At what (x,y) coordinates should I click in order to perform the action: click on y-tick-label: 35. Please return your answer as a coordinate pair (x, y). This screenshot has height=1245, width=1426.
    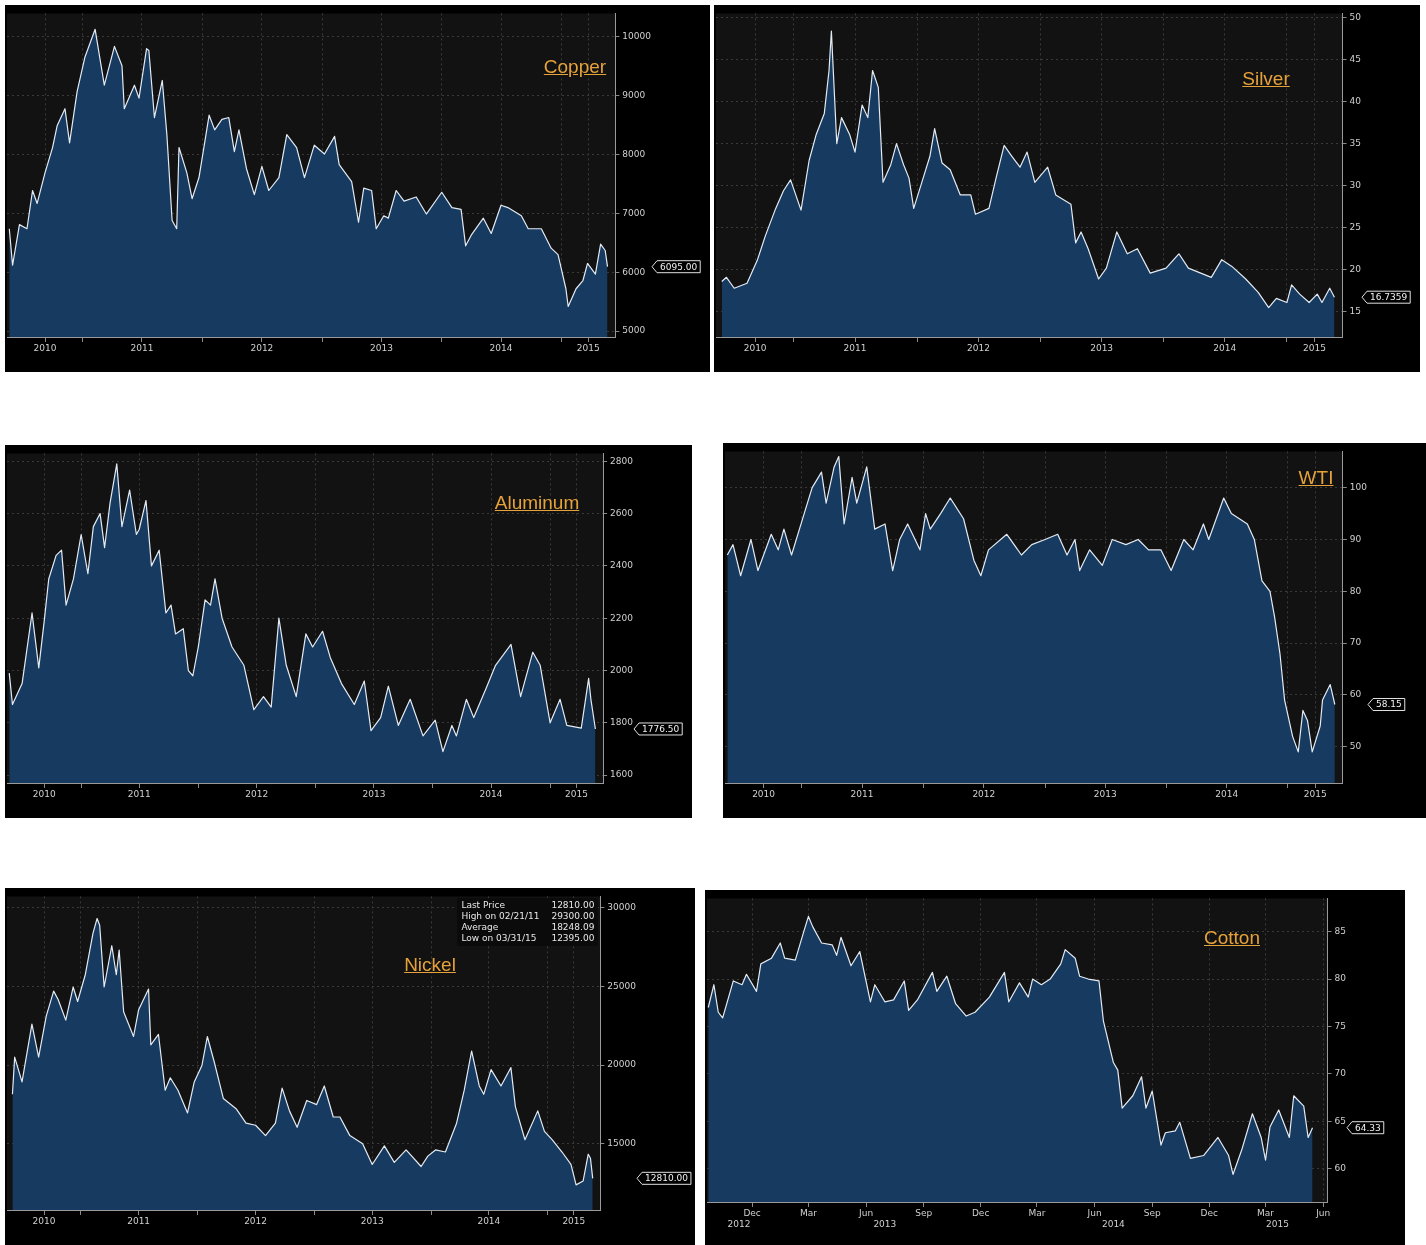
    Looking at the image, I should click on (1355, 143).